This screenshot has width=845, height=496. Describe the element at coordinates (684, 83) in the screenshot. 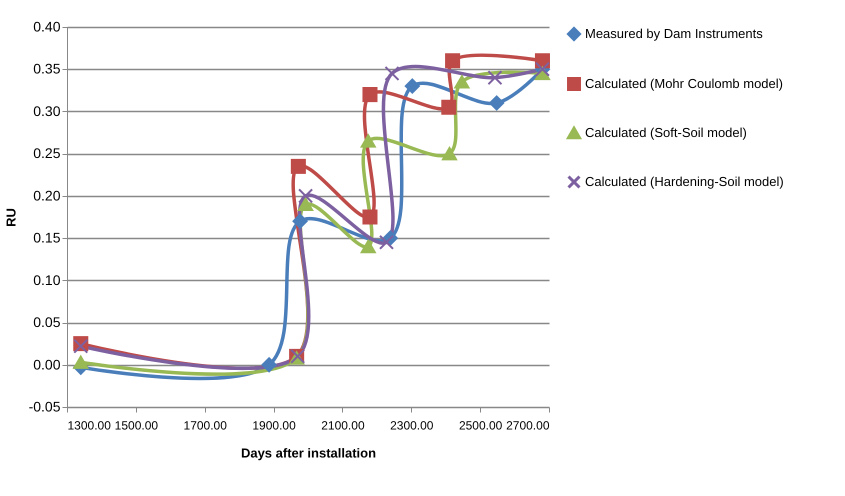

I see `legend-label: Calculated (Mohr Coulomb model)` at that location.